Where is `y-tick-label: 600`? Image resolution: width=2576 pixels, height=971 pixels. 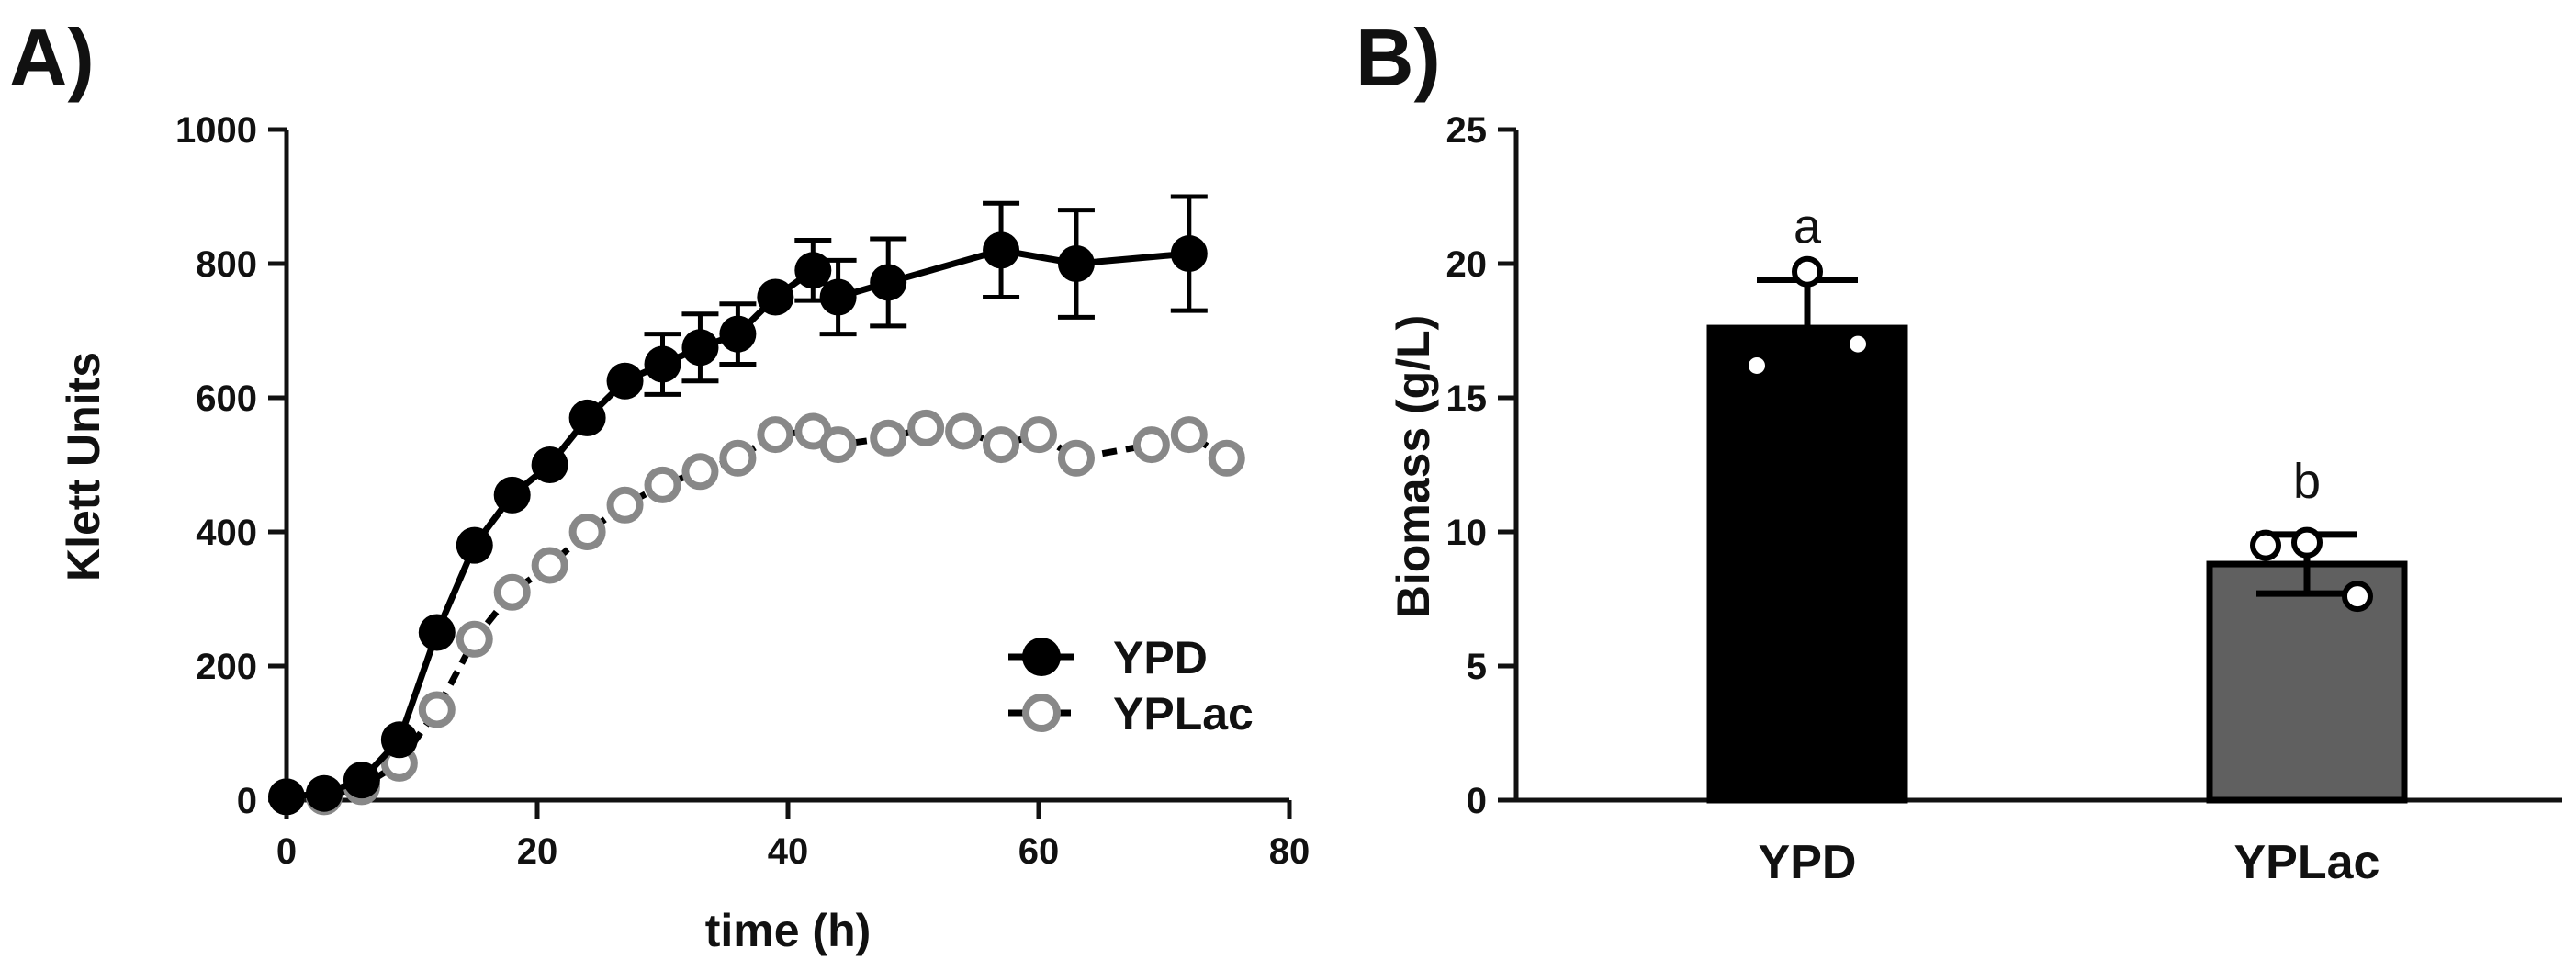 y-tick-label: 600 is located at coordinates (226, 398).